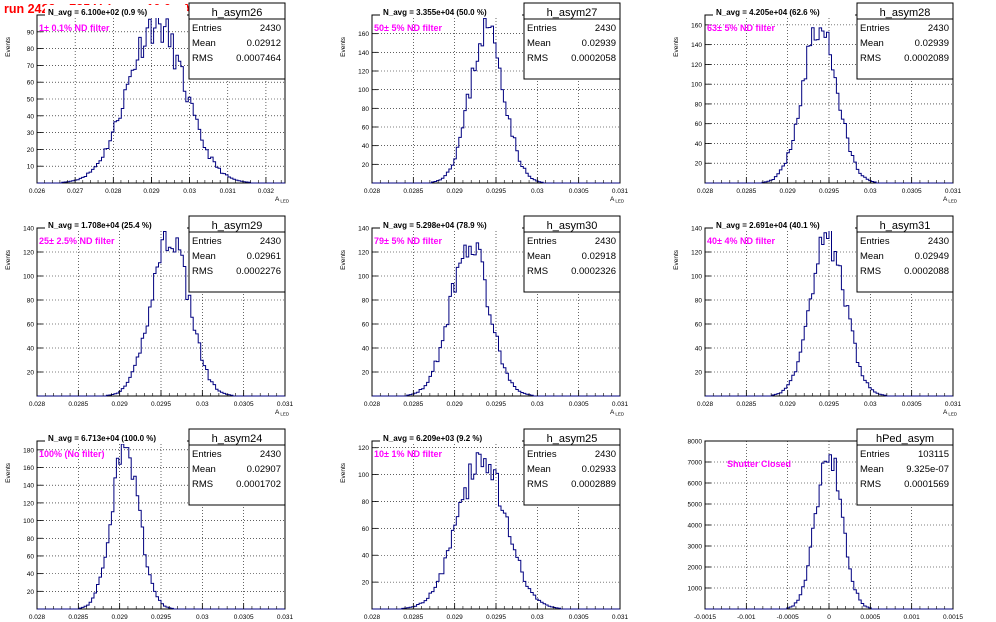 The height and width of the screenshot is (622, 996). I want to click on y-tick-label: 70, so click(31, 66).